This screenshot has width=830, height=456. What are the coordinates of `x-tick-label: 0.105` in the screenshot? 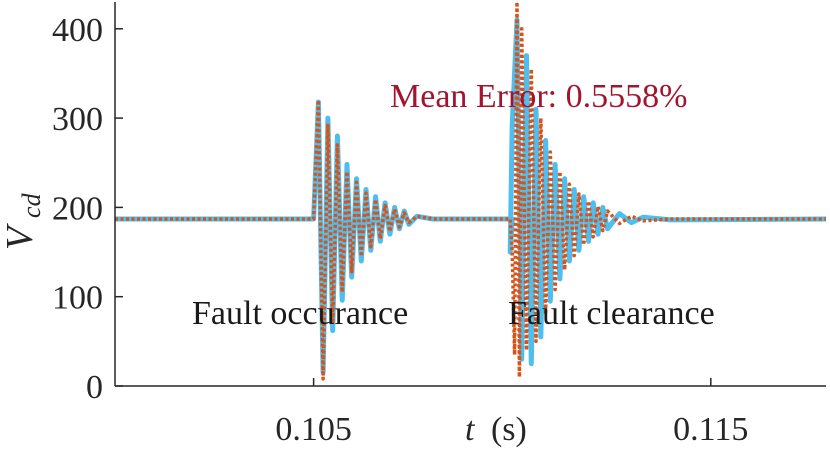 It's located at (313, 429).